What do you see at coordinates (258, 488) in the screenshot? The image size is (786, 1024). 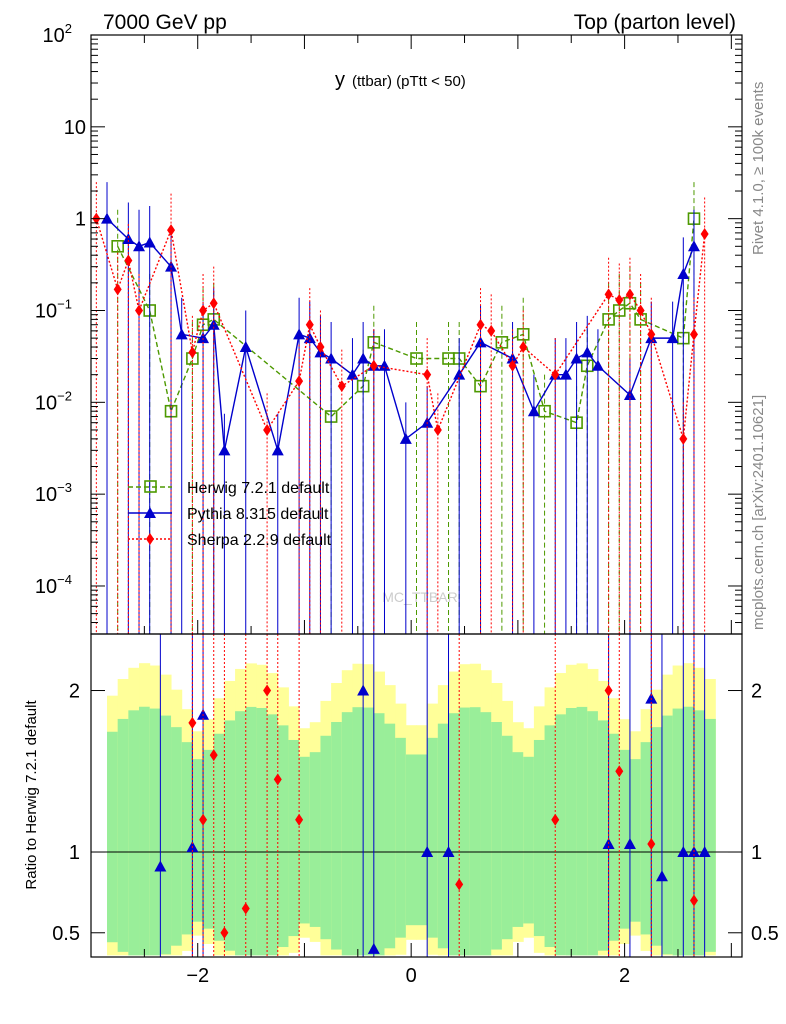 I see `legend-herwig-label: Herwig 7.2.1 default` at bounding box center [258, 488].